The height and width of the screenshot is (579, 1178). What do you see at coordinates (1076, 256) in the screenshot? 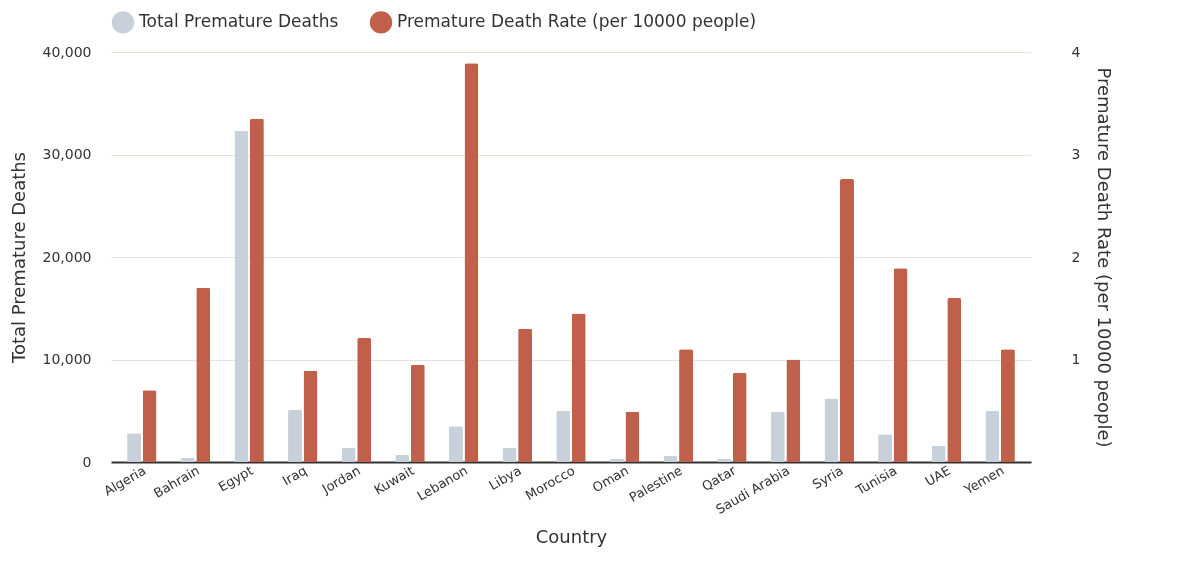
I see `y2-tick-label: 2` at bounding box center [1076, 256].